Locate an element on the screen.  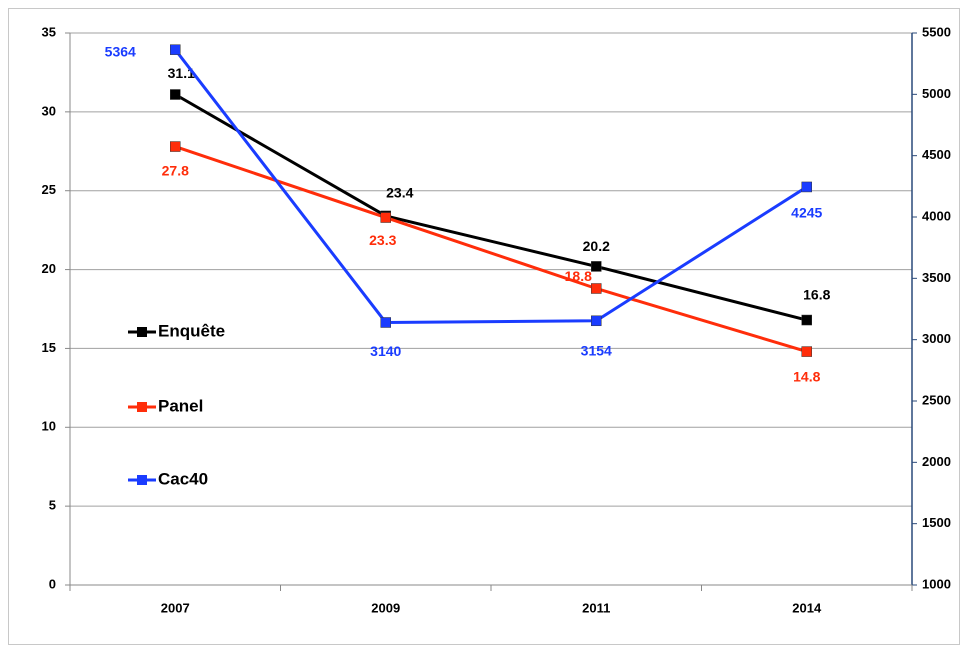
y2-tick-label: 2000 is located at coordinates (936, 461).